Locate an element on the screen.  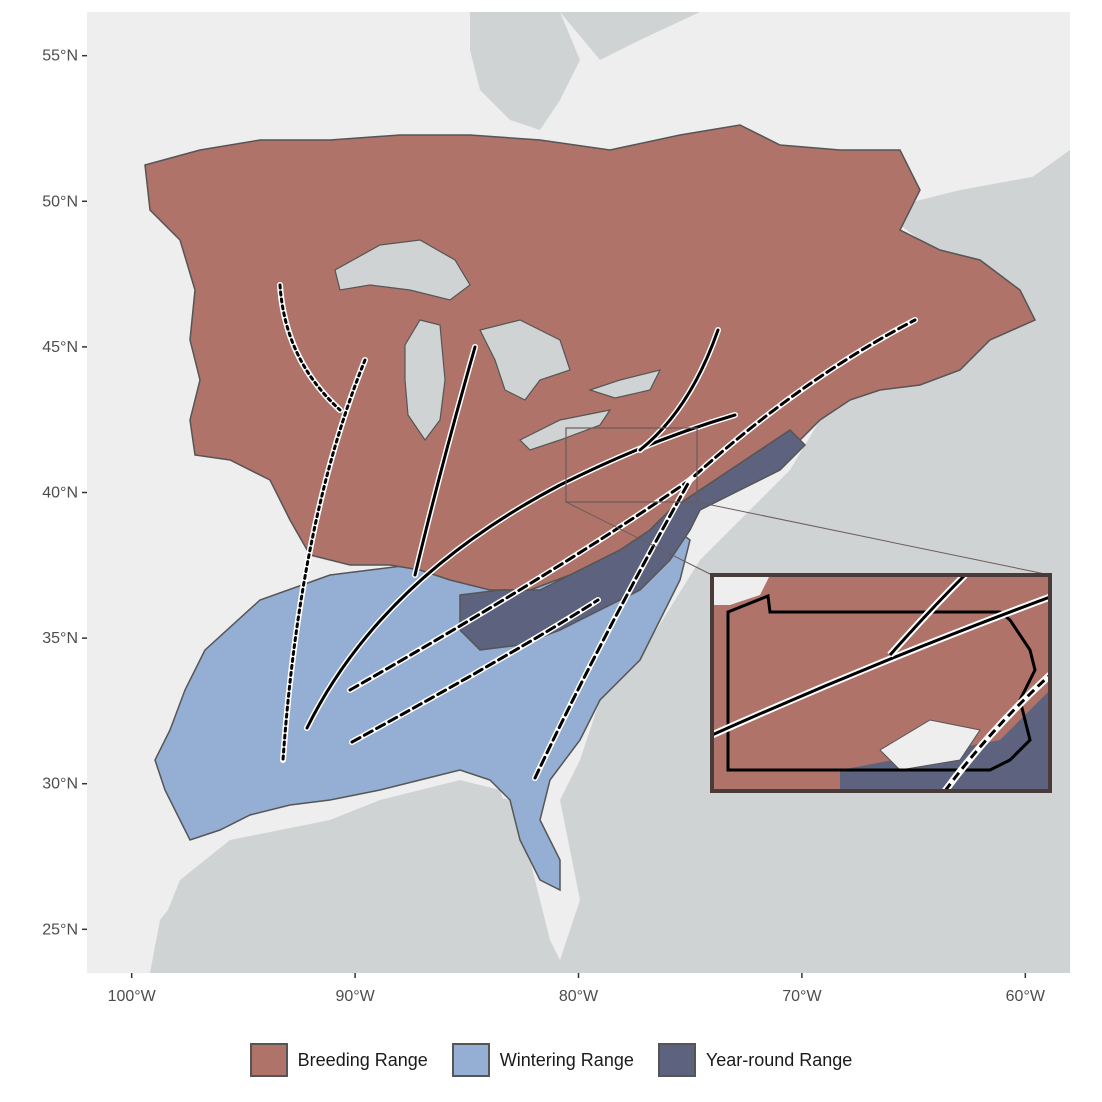
flyway-dotted is located at coordinates (322, 522).